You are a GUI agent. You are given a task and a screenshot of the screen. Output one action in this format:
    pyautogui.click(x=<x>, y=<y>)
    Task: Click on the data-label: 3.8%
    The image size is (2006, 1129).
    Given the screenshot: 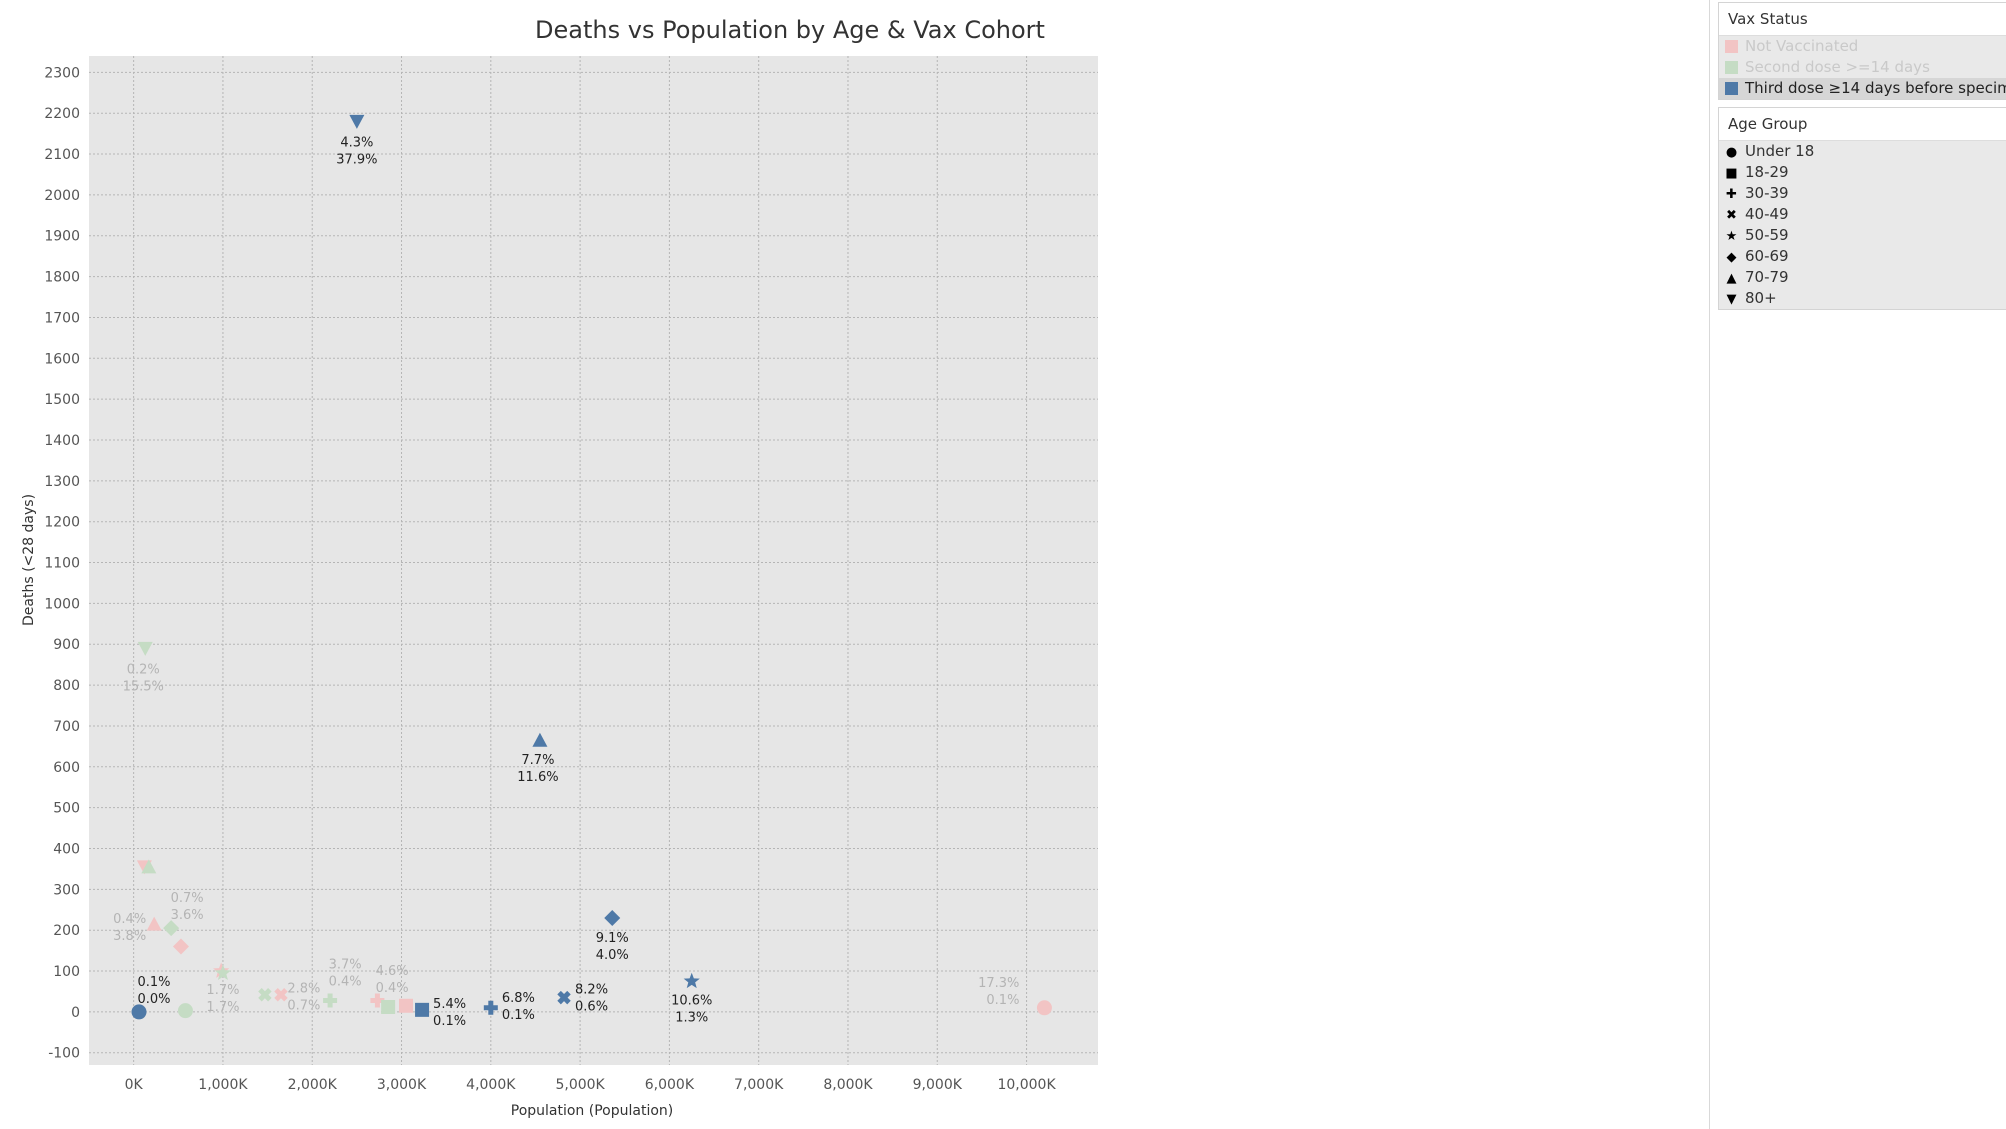 What is the action you would take?
    pyautogui.click(x=129, y=936)
    